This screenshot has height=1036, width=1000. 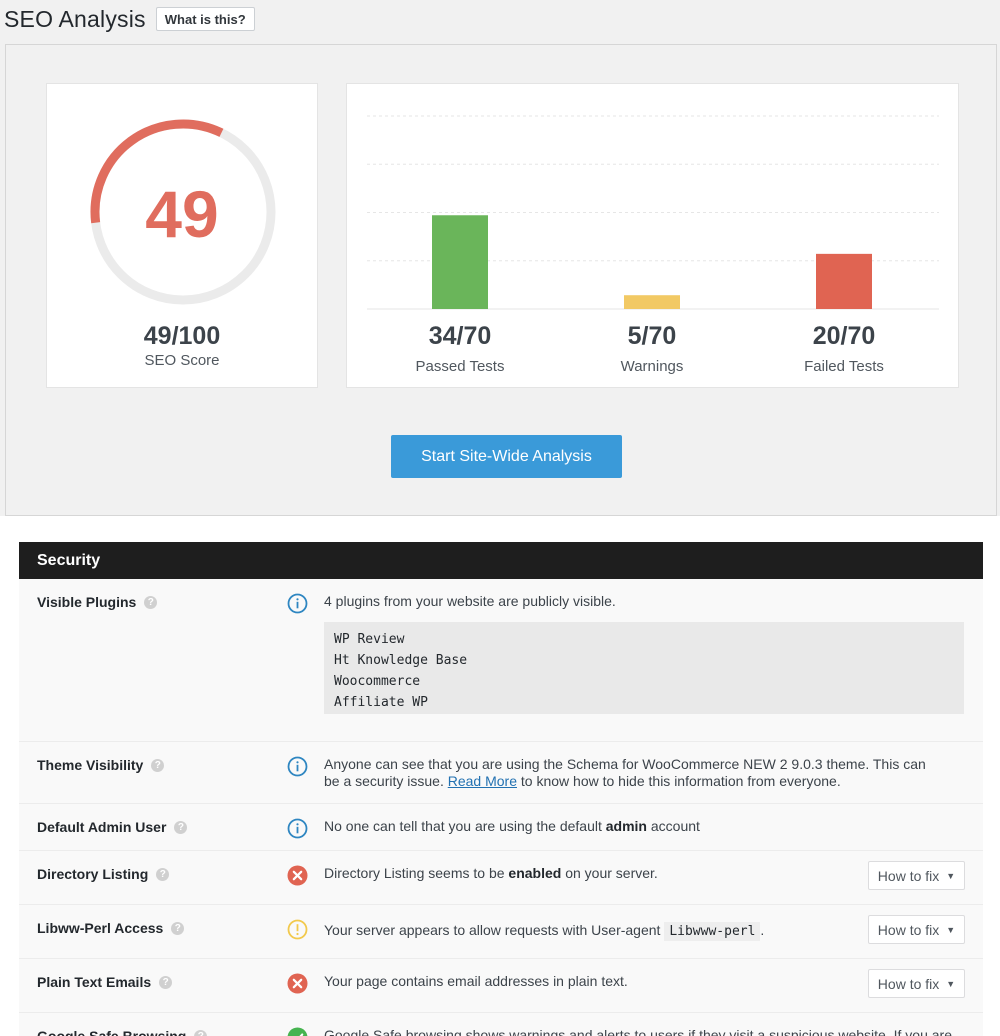 I want to click on stat-failed: 20/70 Failed Tests, so click(x=844, y=348).